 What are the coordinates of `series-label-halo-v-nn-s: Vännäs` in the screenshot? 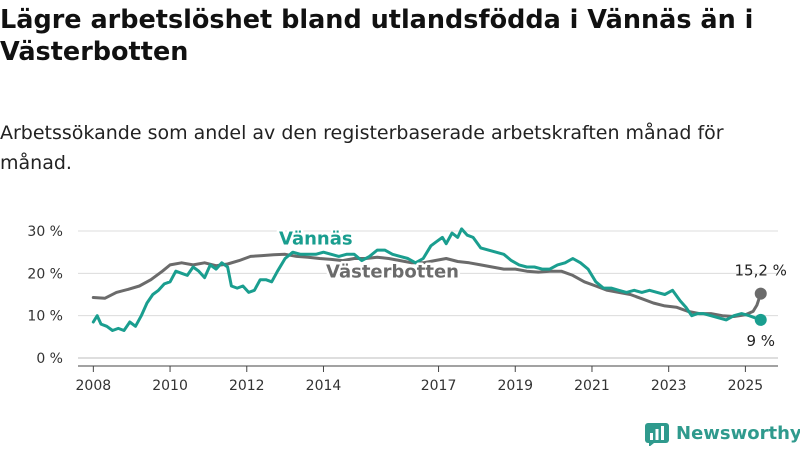 It's located at (316, 239).